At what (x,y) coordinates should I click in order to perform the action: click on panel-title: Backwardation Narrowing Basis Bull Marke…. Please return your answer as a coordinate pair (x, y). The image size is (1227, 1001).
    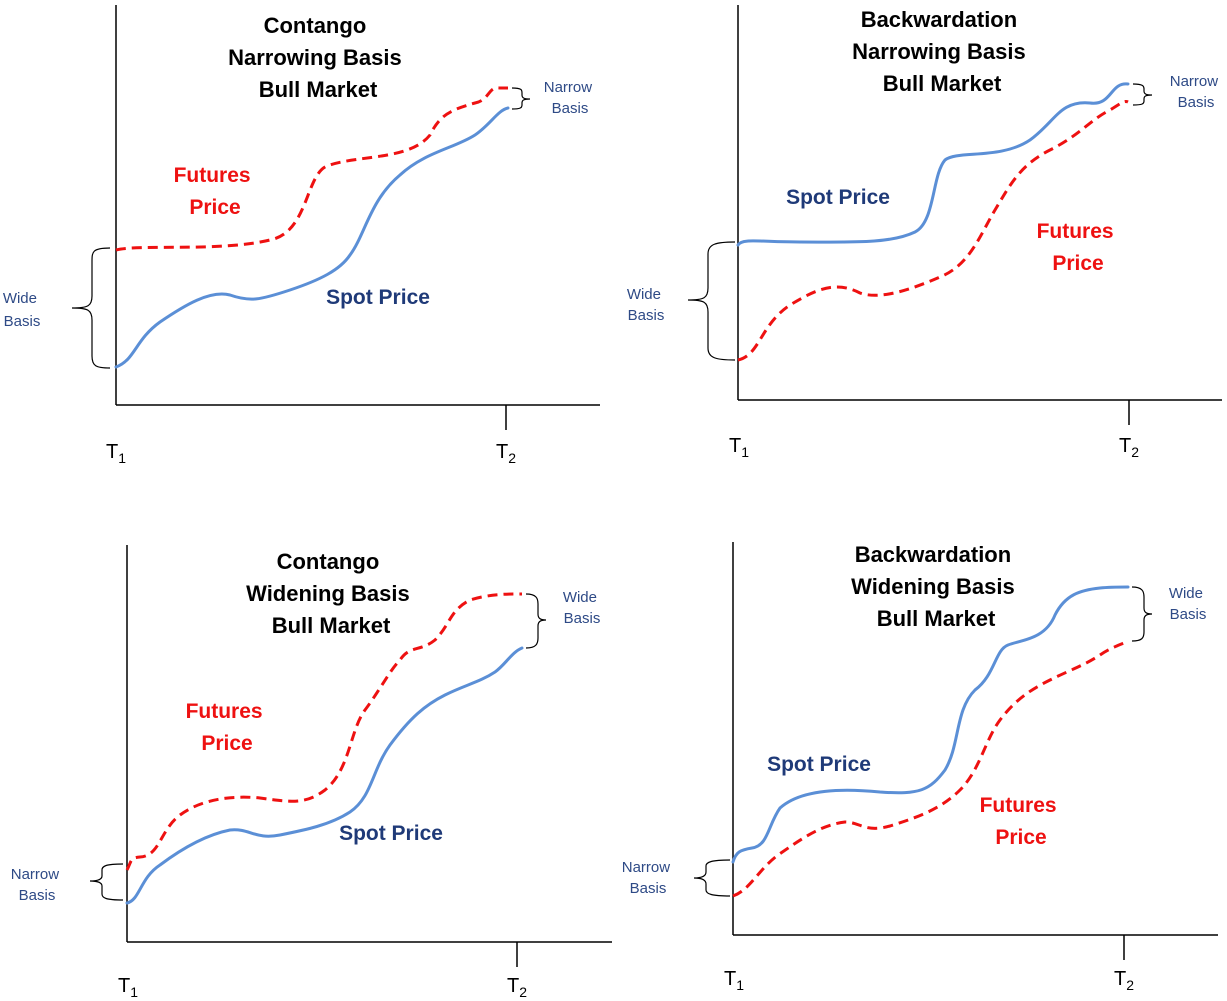
    Looking at the image, I should click on (942, 51).